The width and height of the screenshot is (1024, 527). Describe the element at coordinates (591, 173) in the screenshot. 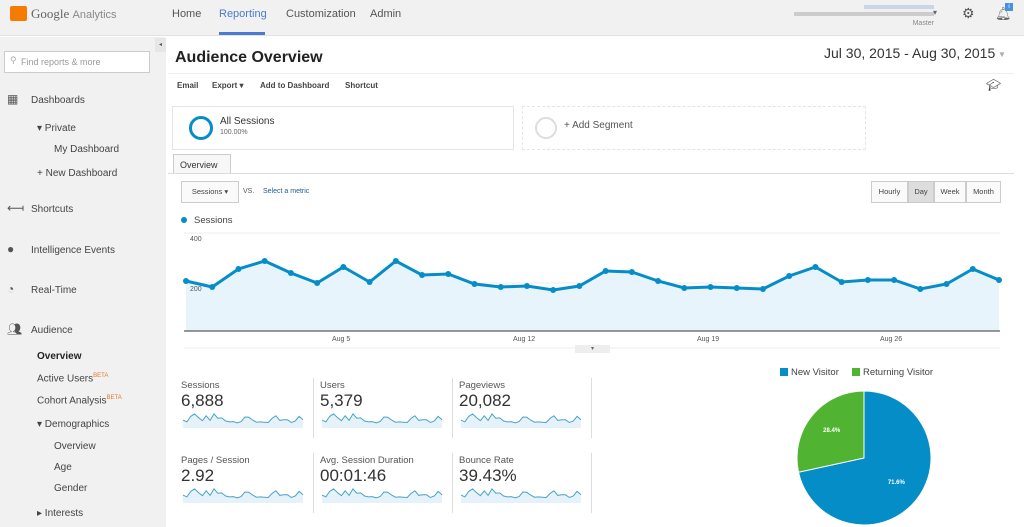

I see `tab-divider` at that location.